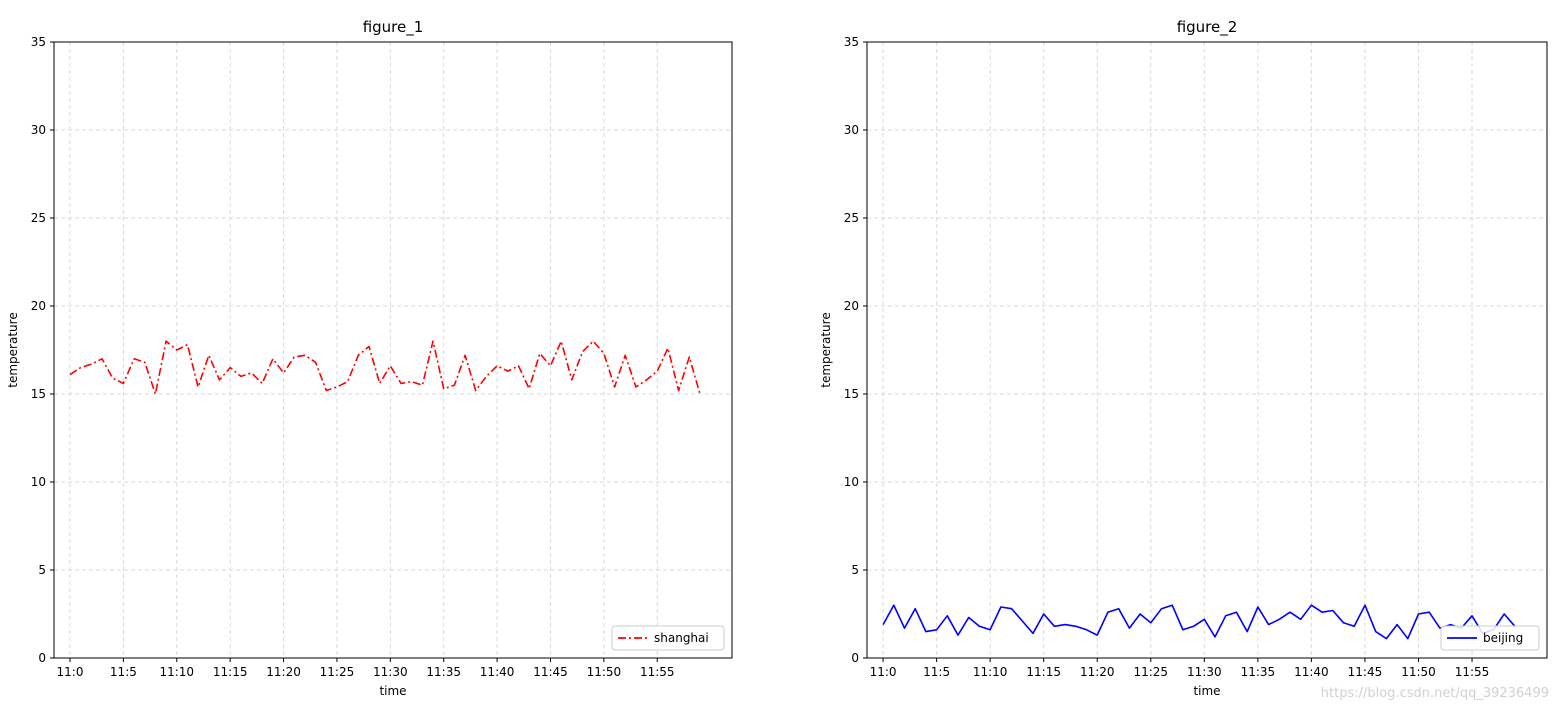  I want to click on legend-label: beijing, so click(1503, 638).